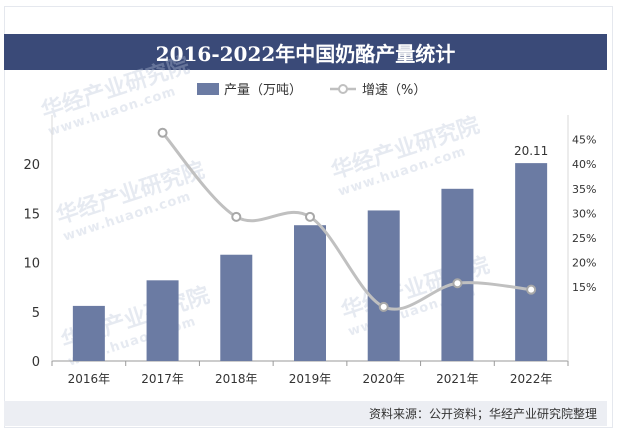 This screenshot has width=617, height=432. What do you see at coordinates (584, 189) in the screenshot?
I see `y-right-tick-label: 35%` at bounding box center [584, 189].